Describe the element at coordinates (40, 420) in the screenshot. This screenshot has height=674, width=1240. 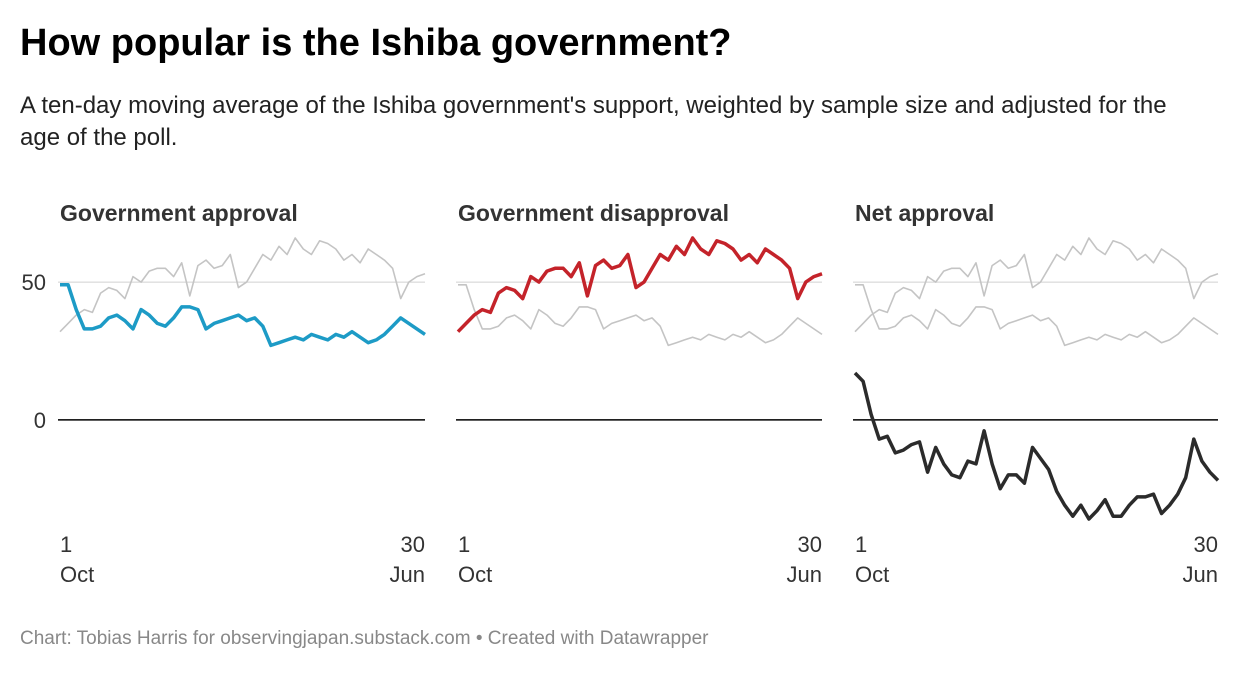
I see `y-tick-label: 0` at that location.